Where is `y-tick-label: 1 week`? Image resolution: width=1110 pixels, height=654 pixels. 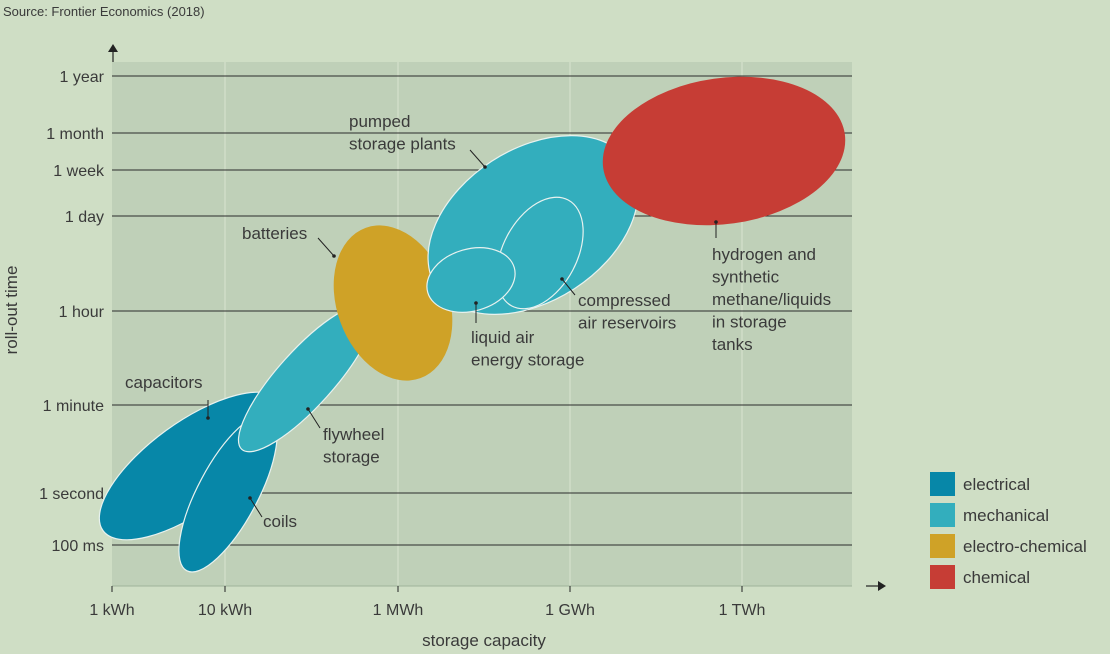 y-tick-label: 1 week is located at coordinates (79, 171).